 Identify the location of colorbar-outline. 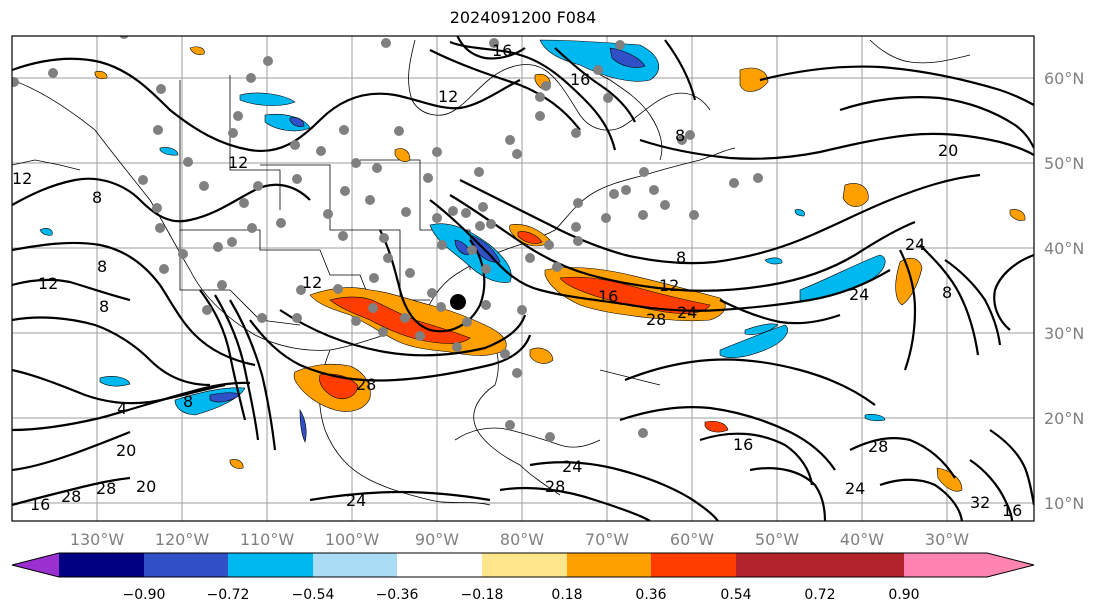
(523, 565).